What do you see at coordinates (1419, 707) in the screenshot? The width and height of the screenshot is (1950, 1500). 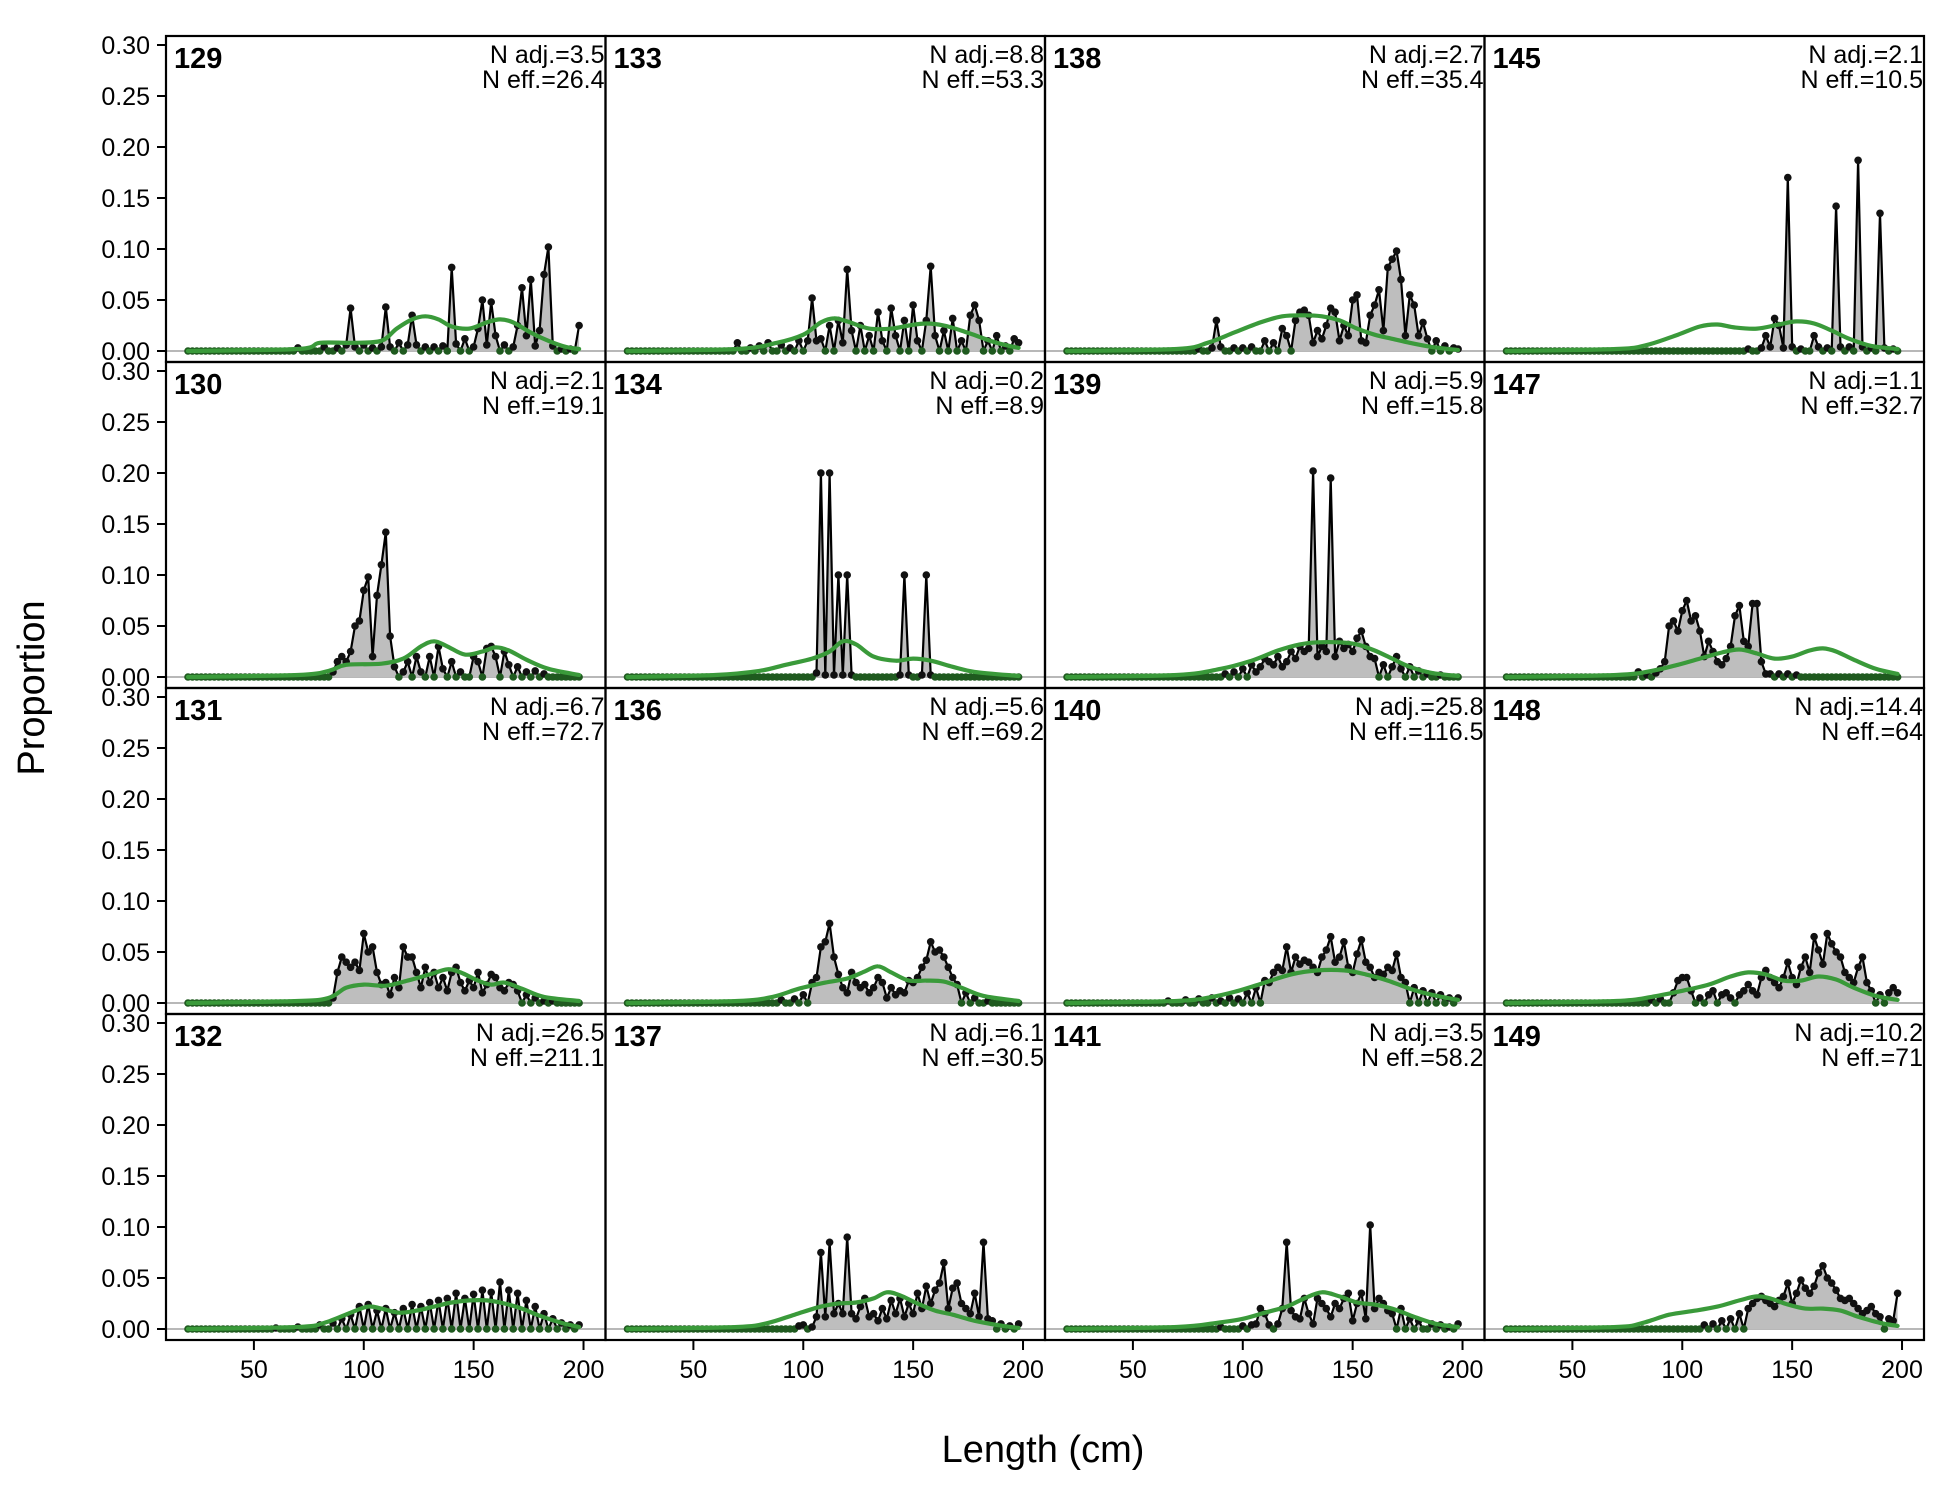 I see `n-adj-label: N adj.=25.8` at bounding box center [1419, 707].